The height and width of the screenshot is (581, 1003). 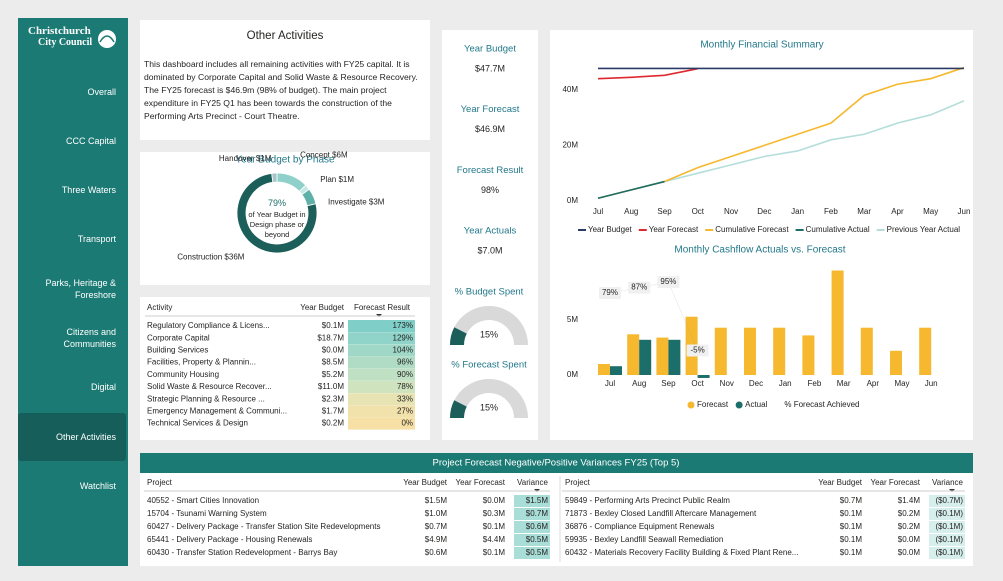 I want to click on legend-label: Cumulative Forecast, so click(x=752, y=229).